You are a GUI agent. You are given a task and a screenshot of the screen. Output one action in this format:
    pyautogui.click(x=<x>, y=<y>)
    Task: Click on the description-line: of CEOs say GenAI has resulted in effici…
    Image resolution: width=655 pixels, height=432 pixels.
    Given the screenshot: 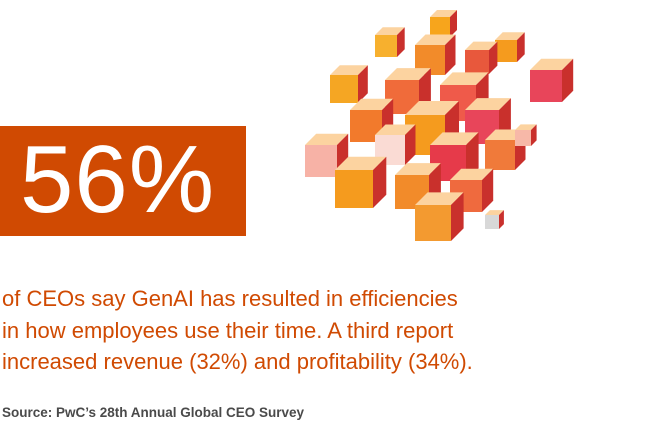 What is the action you would take?
    pyautogui.click(x=230, y=298)
    